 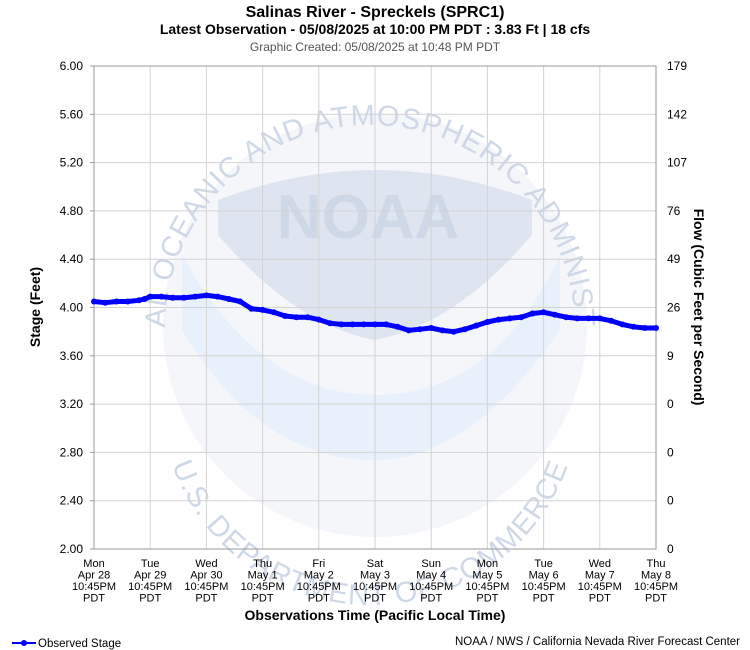 What do you see at coordinates (72, 308) in the screenshot?
I see `y-tick-label: 4.00` at bounding box center [72, 308].